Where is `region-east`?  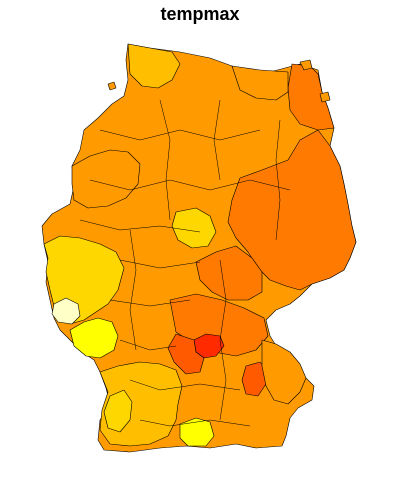
region-east is located at coordinates (292, 210).